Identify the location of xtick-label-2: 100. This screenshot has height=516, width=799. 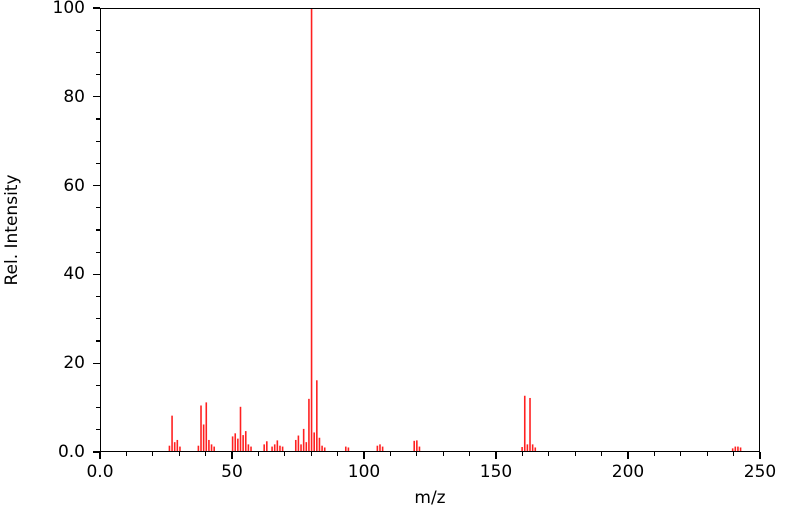
(364, 472).